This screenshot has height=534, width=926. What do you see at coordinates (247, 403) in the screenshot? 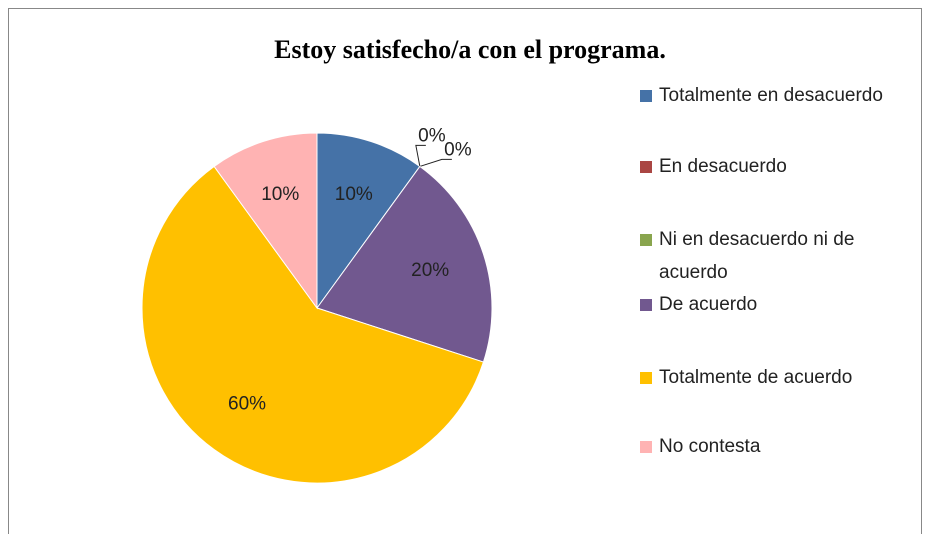
I see `data-label: 60%` at bounding box center [247, 403].